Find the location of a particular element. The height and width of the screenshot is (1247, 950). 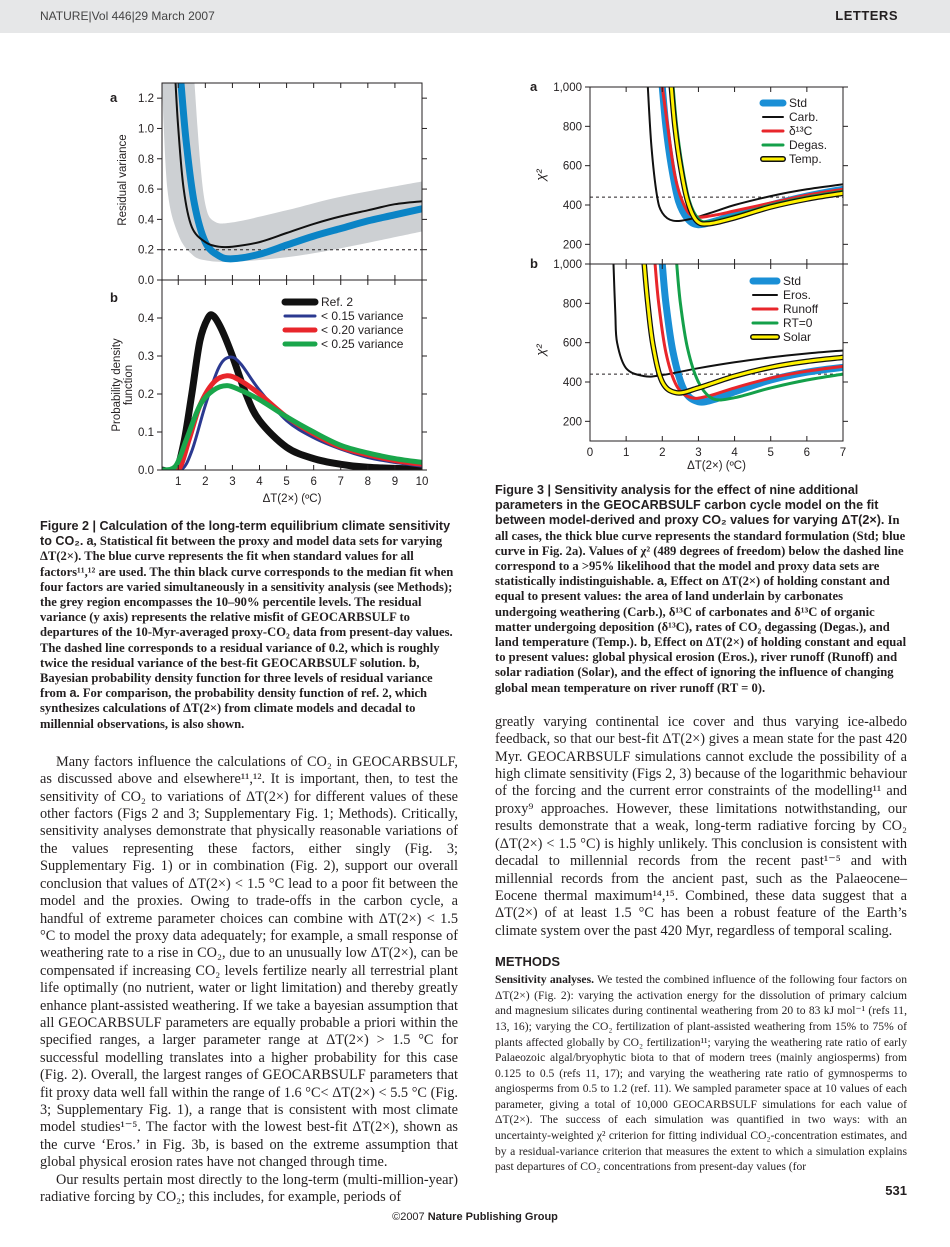

legend-label: Runoff is located at coordinates (801, 309).